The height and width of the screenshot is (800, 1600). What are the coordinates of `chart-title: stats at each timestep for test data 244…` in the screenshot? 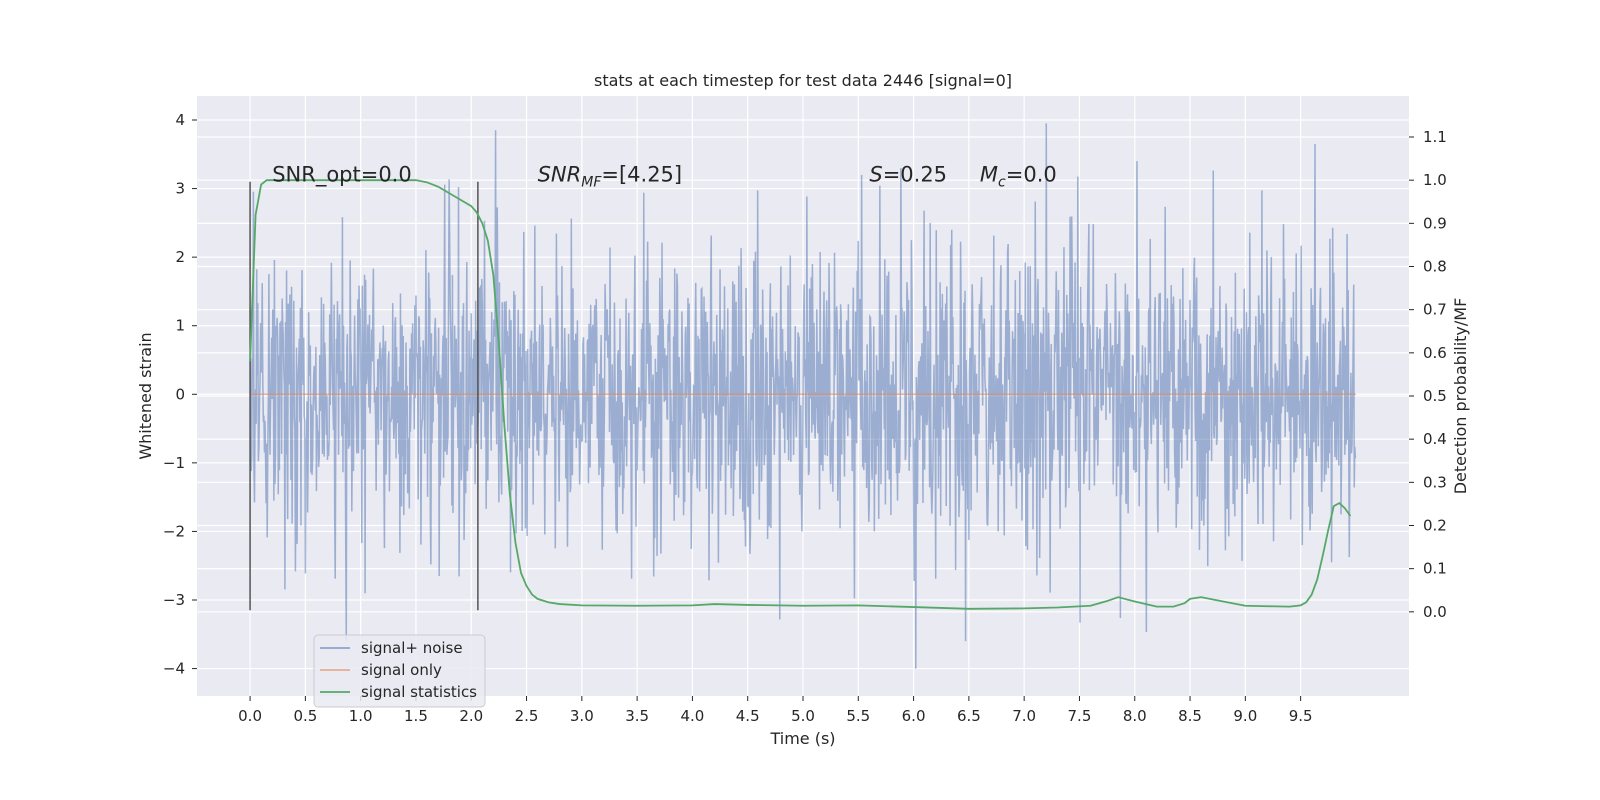 It's located at (803, 80).